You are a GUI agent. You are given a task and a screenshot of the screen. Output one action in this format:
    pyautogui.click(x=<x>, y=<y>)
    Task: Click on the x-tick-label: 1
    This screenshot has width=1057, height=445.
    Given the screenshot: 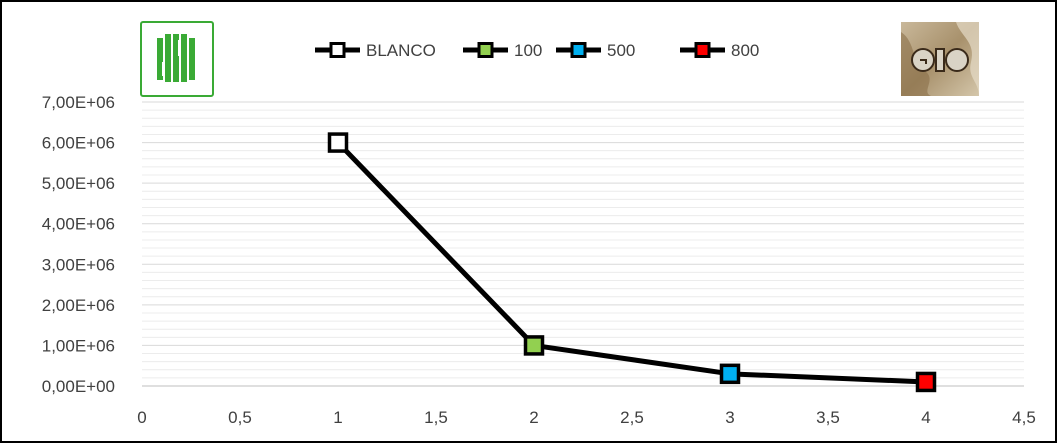 What is the action you would take?
    pyautogui.click(x=337, y=417)
    